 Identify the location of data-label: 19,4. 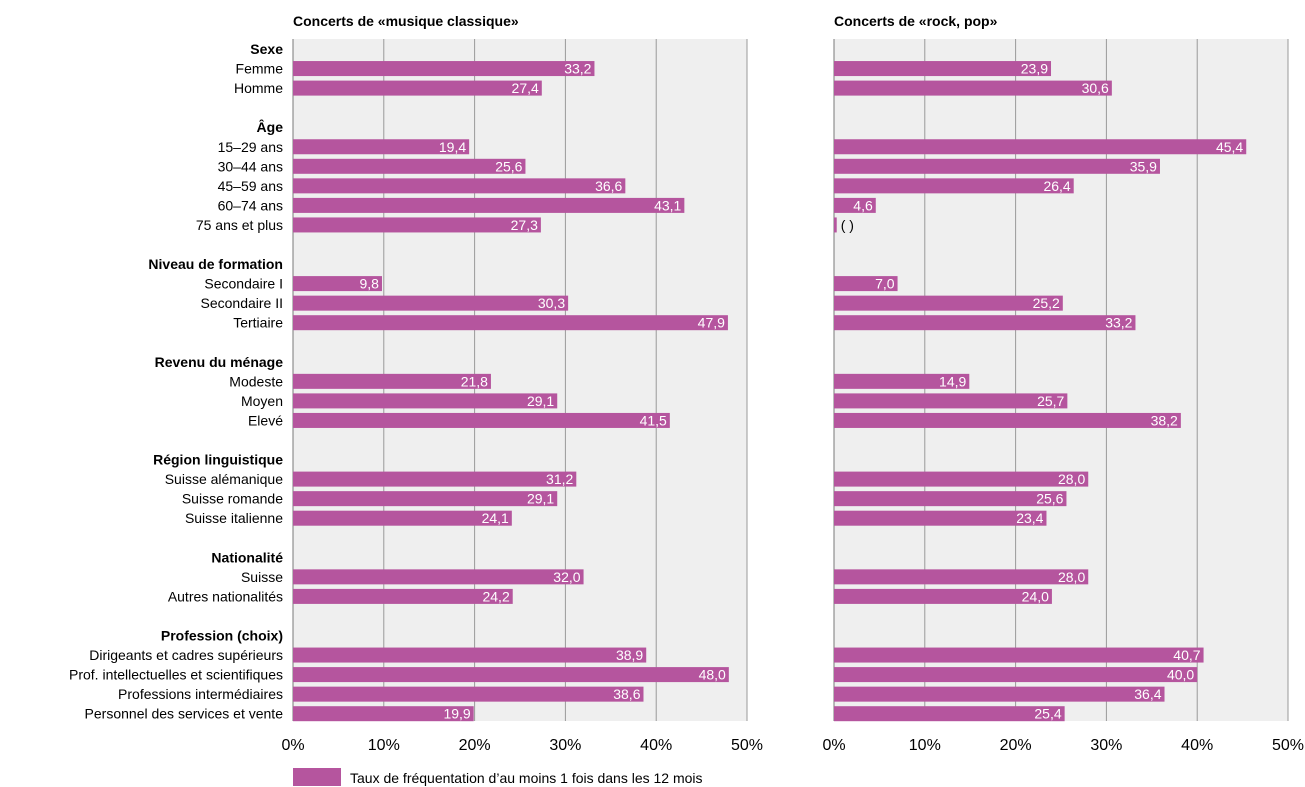
(452, 147).